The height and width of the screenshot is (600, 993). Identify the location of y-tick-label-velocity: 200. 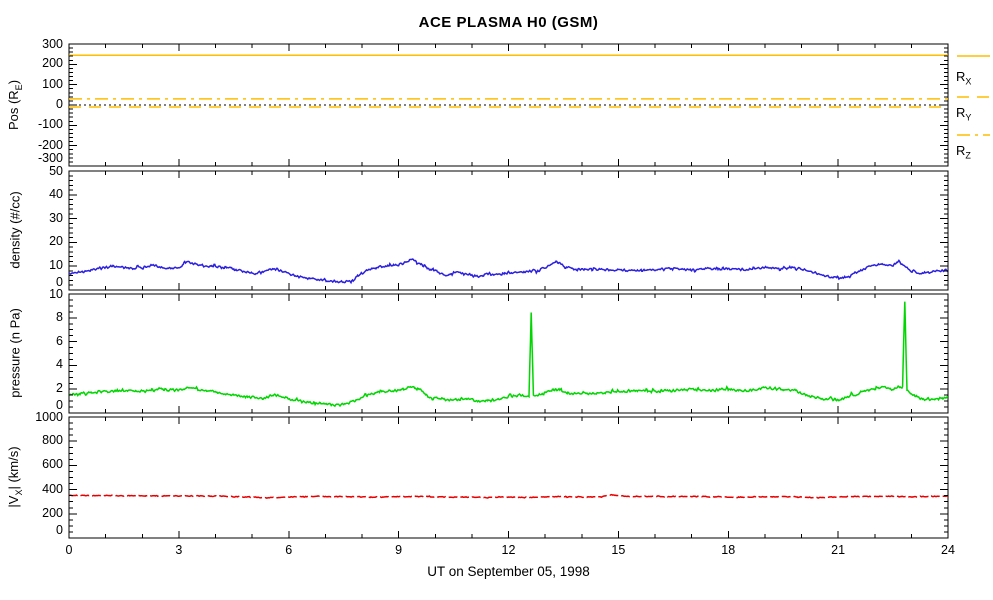
(52, 512).